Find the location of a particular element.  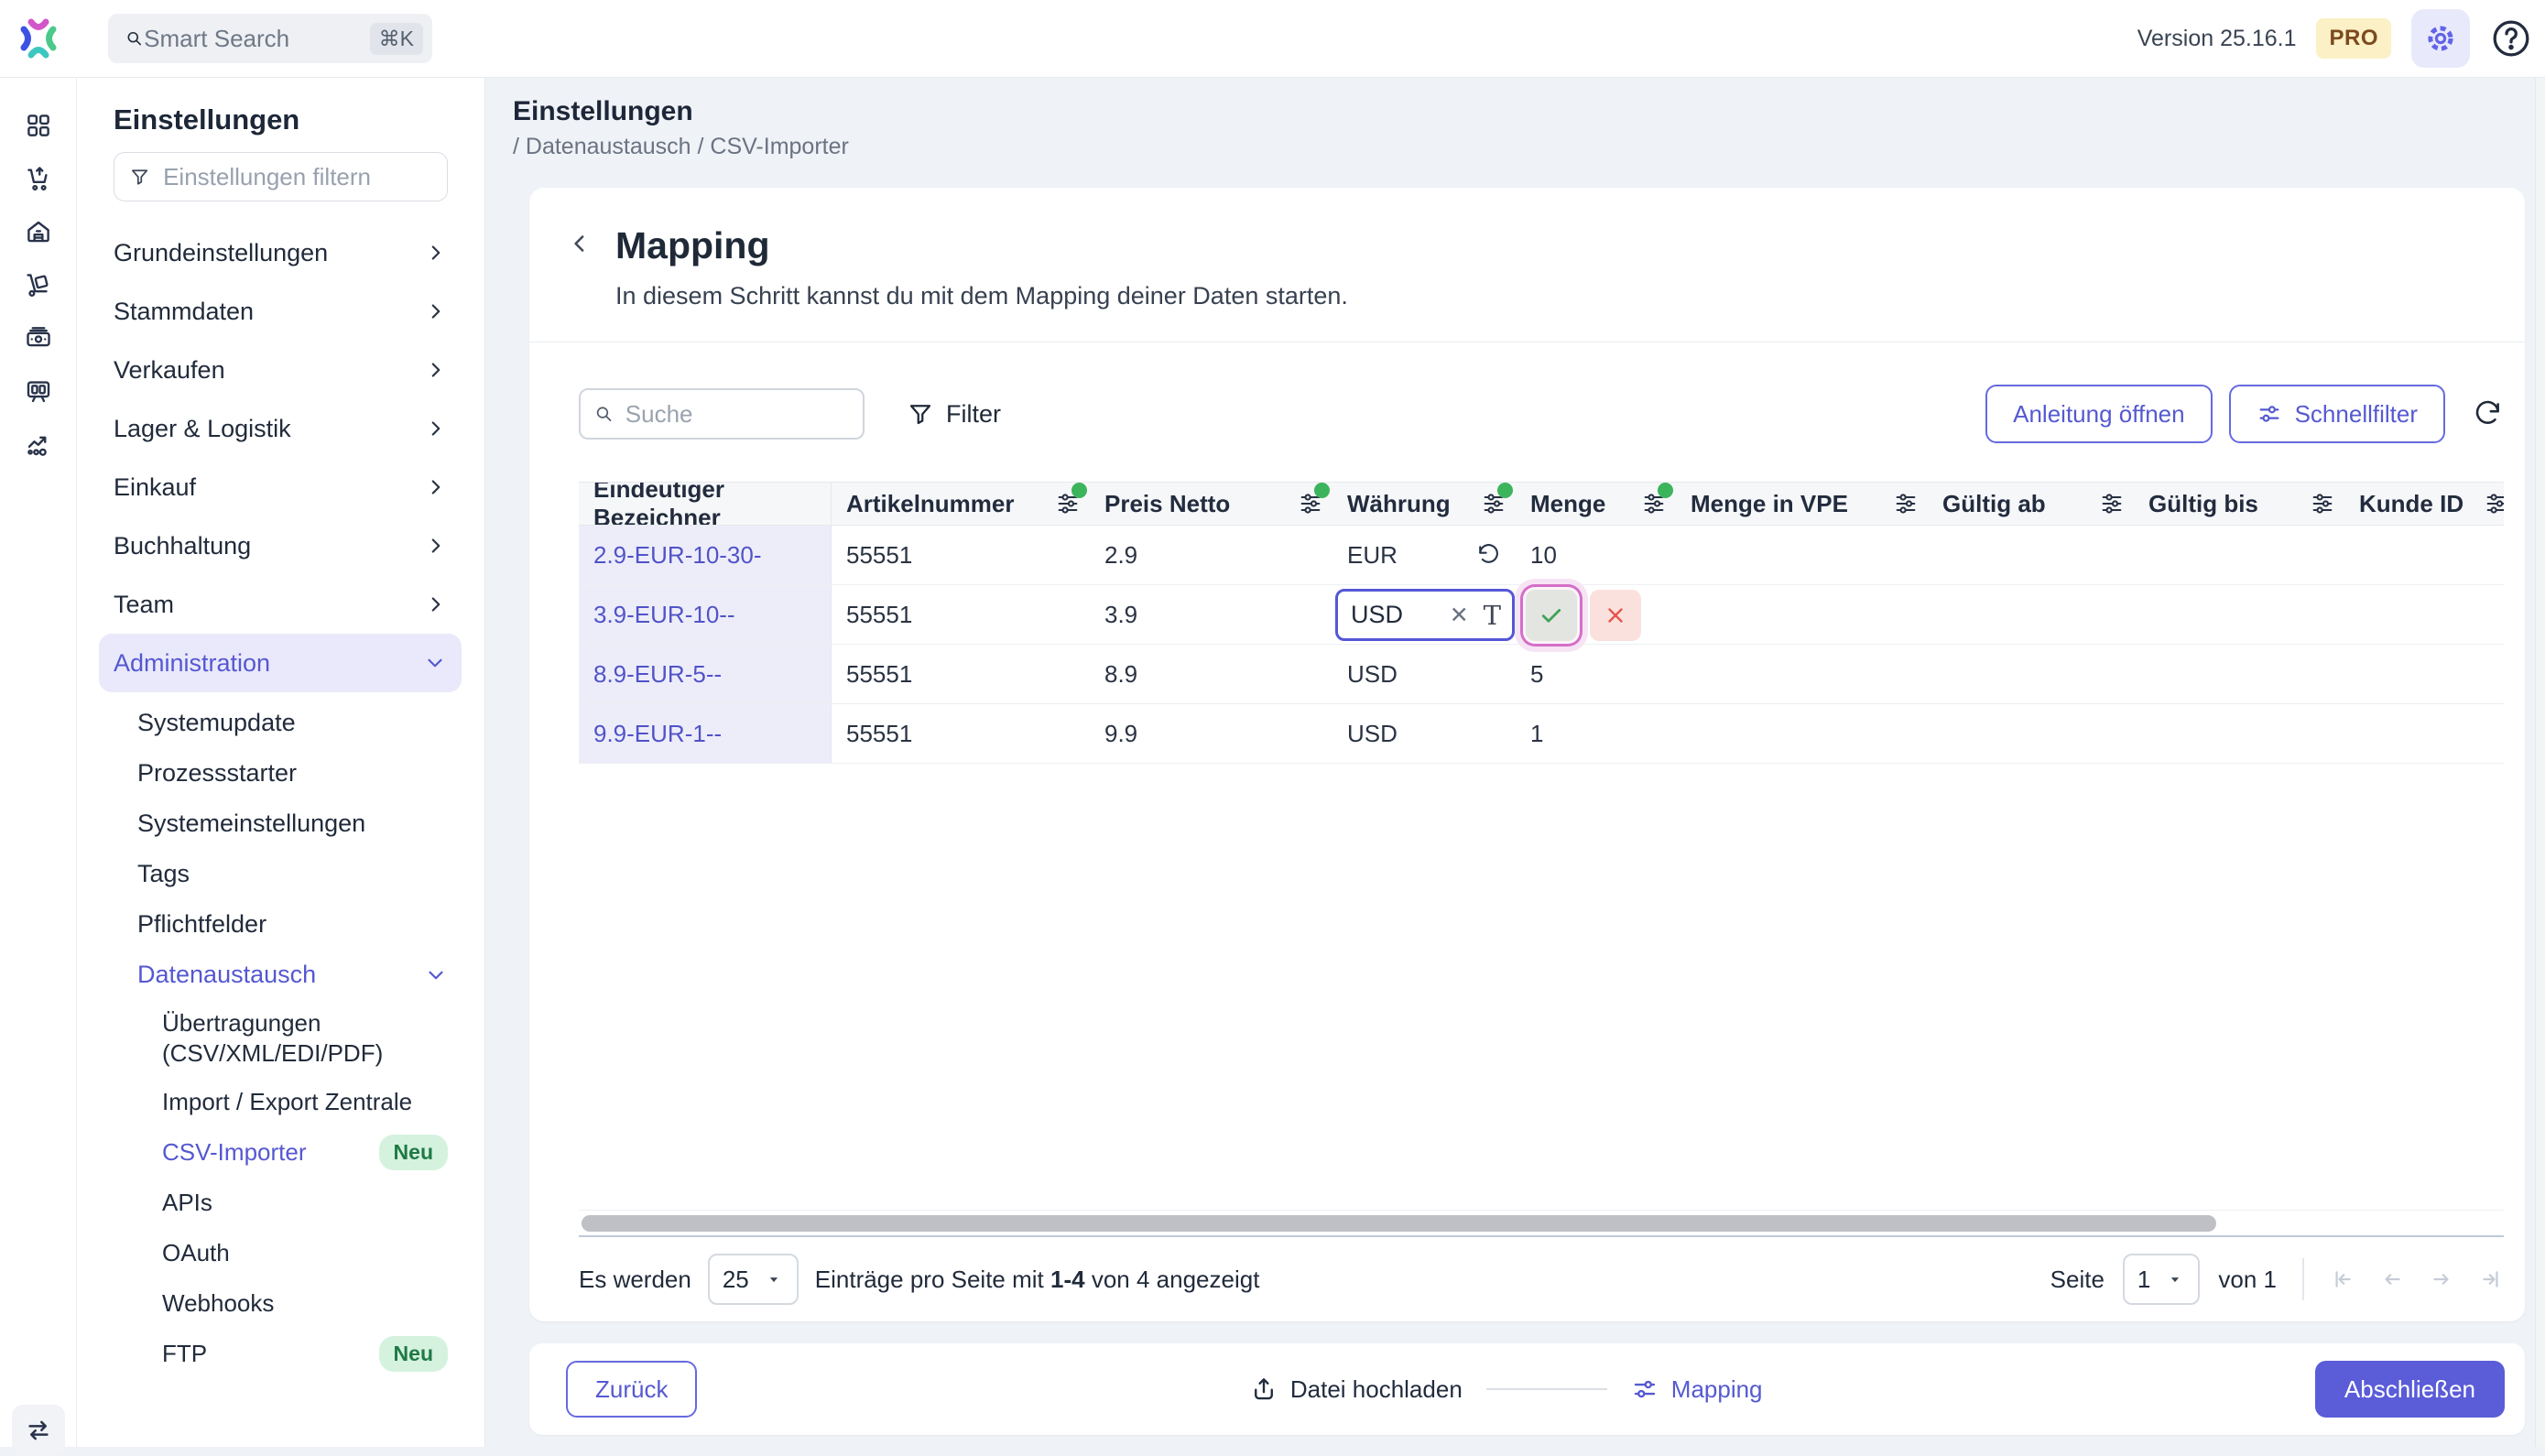

settings-button is located at coordinates (2440, 38).